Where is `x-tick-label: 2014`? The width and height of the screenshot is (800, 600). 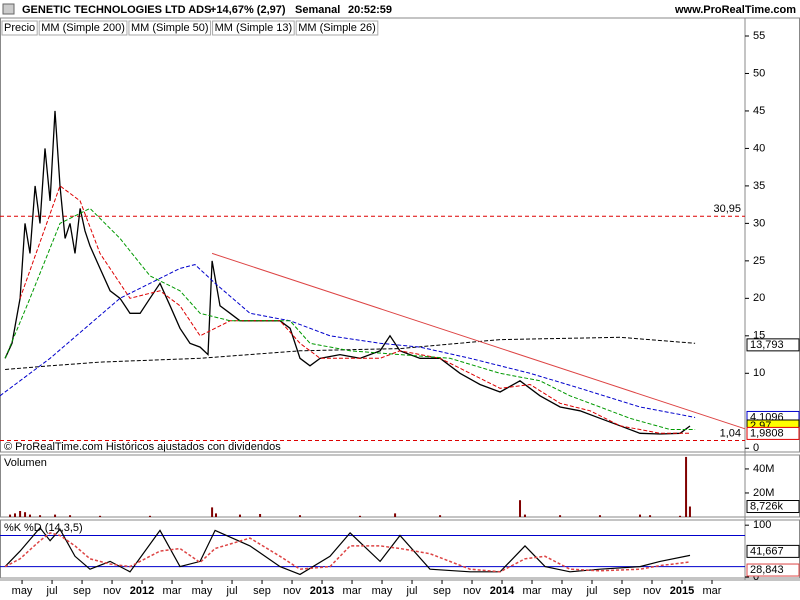 x-tick-label: 2014 is located at coordinates (502, 591).